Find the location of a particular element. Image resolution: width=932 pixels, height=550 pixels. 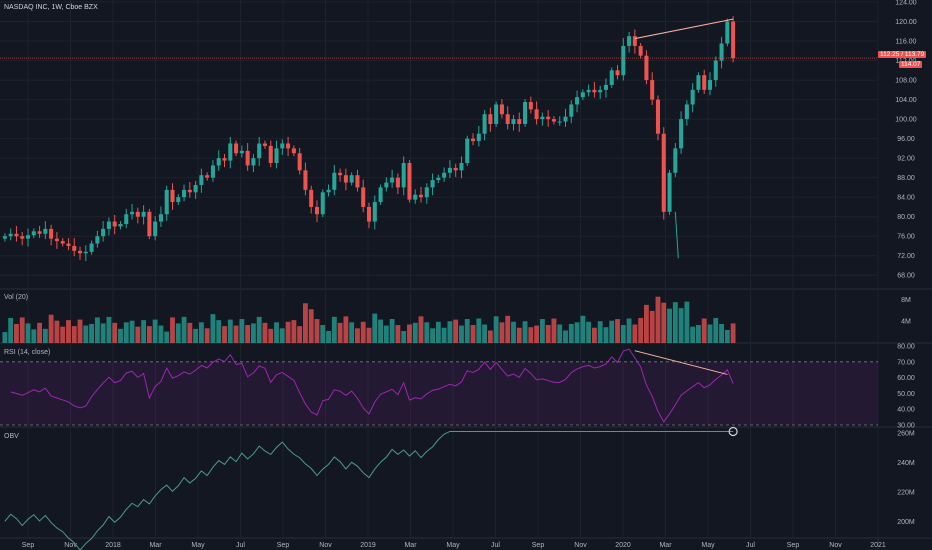

x-tick-label: Jul is located at coordinates (240, 545).